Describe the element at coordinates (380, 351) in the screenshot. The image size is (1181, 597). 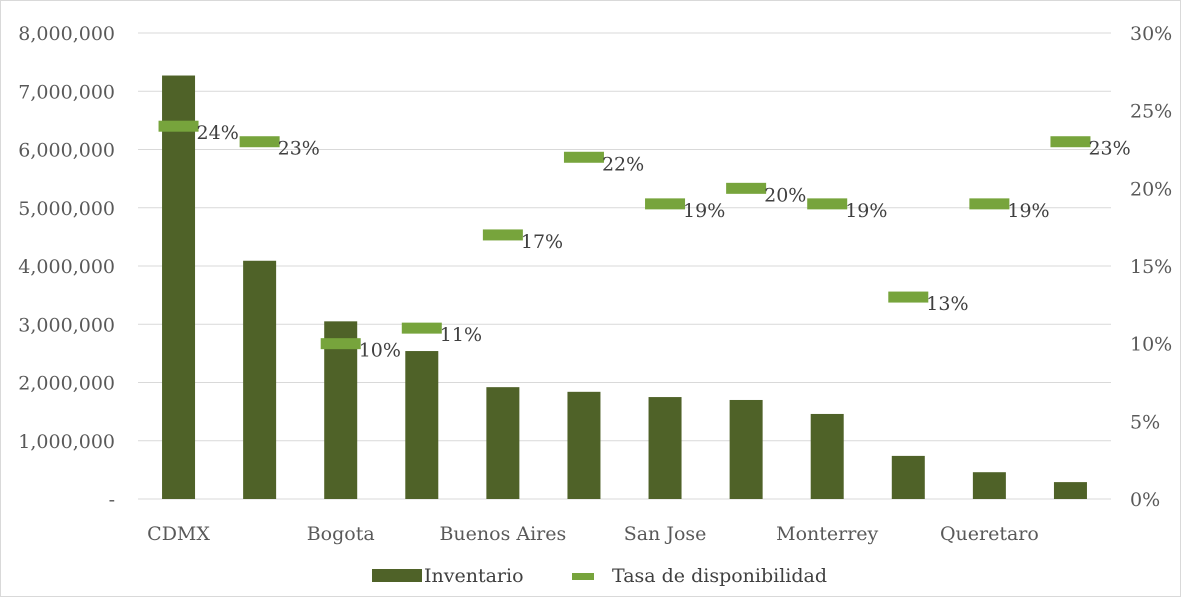
I see `rate-data-label: 10%` at that location.